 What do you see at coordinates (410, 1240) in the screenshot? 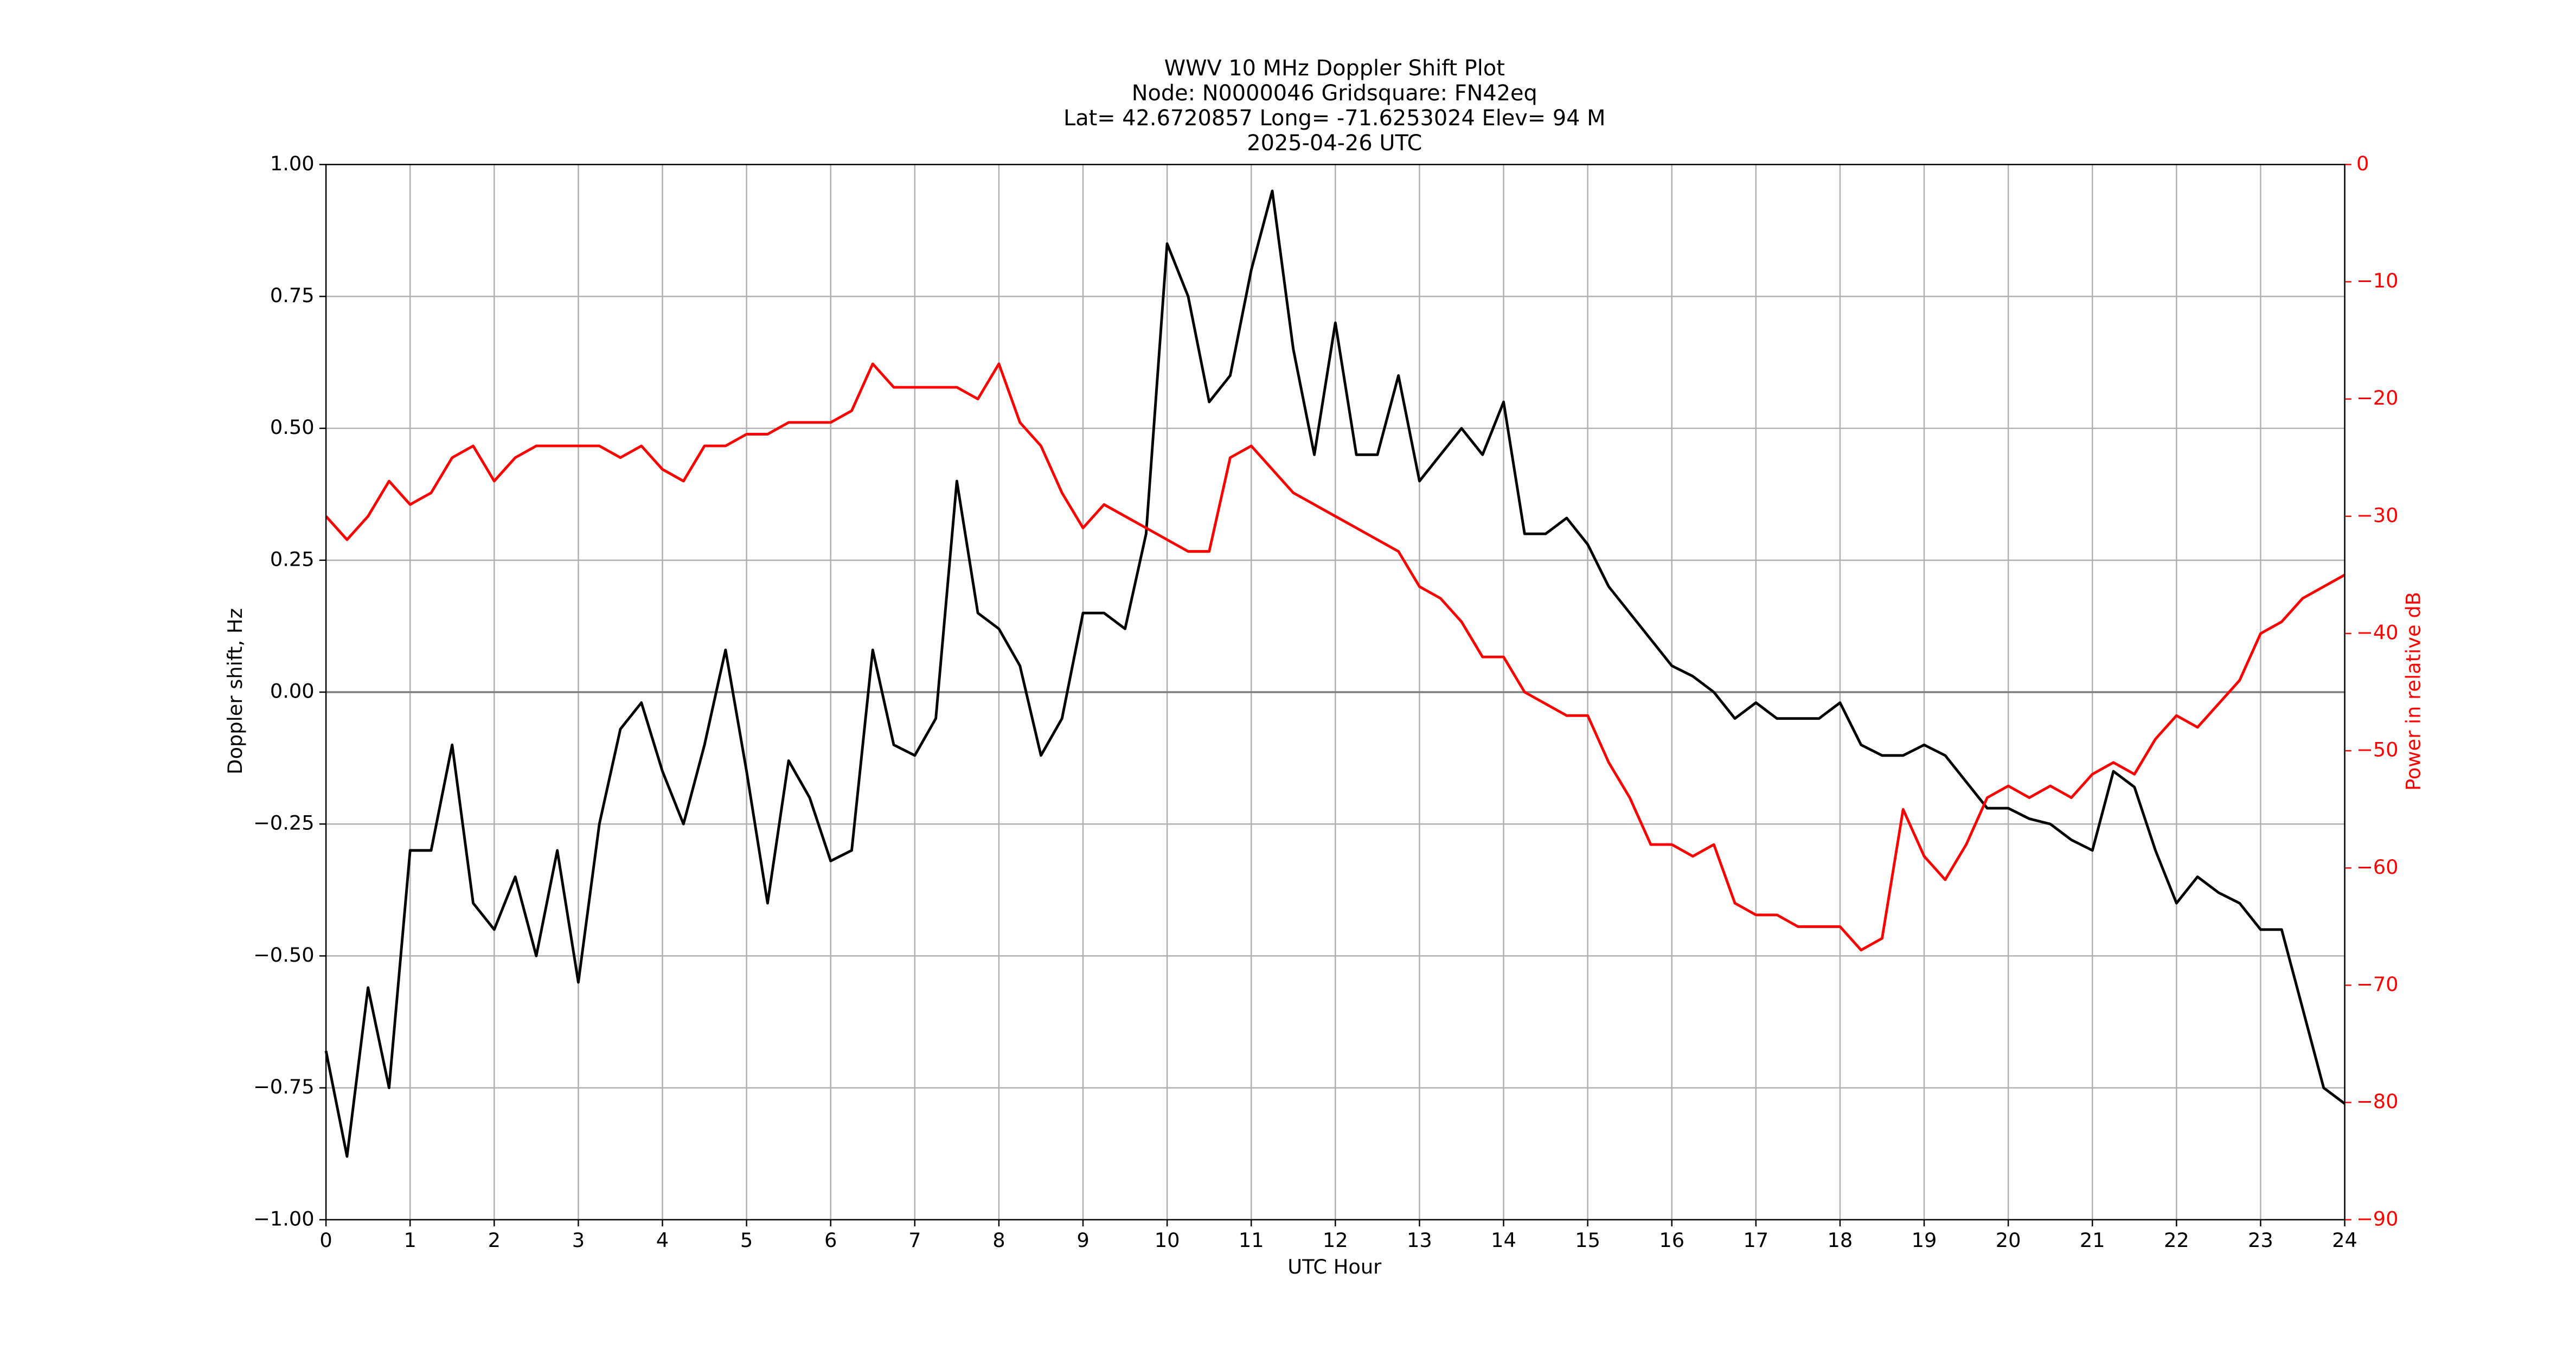
I see `x-tick-label: 1` at bounding box center [410, 1240].